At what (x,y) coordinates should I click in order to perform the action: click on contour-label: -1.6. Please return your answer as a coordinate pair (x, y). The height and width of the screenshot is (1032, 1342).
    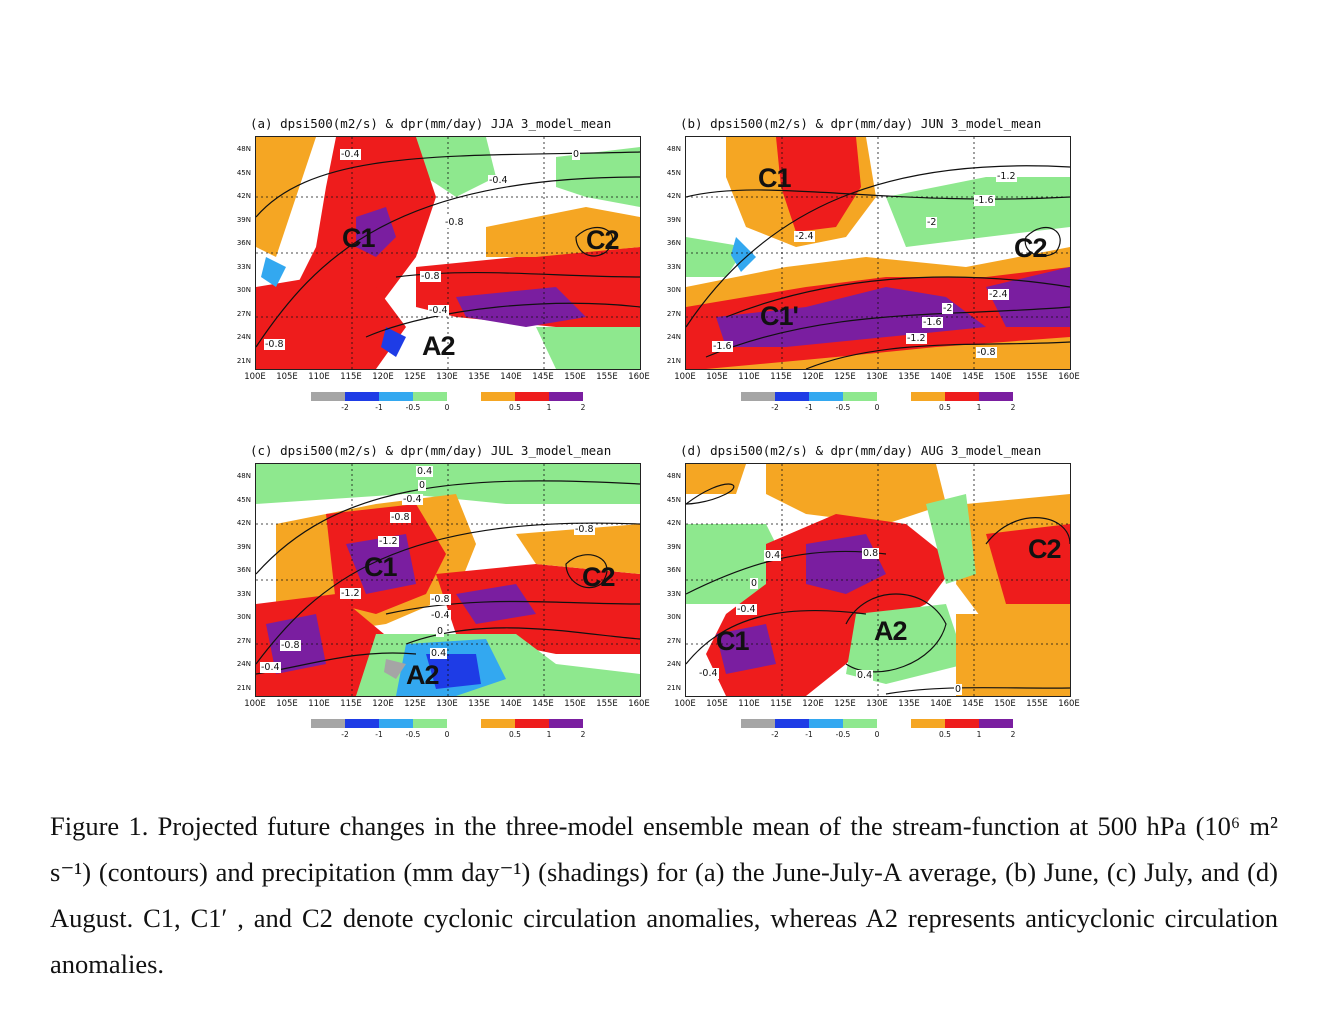
    Looking at the image, I should click on (984, 200).